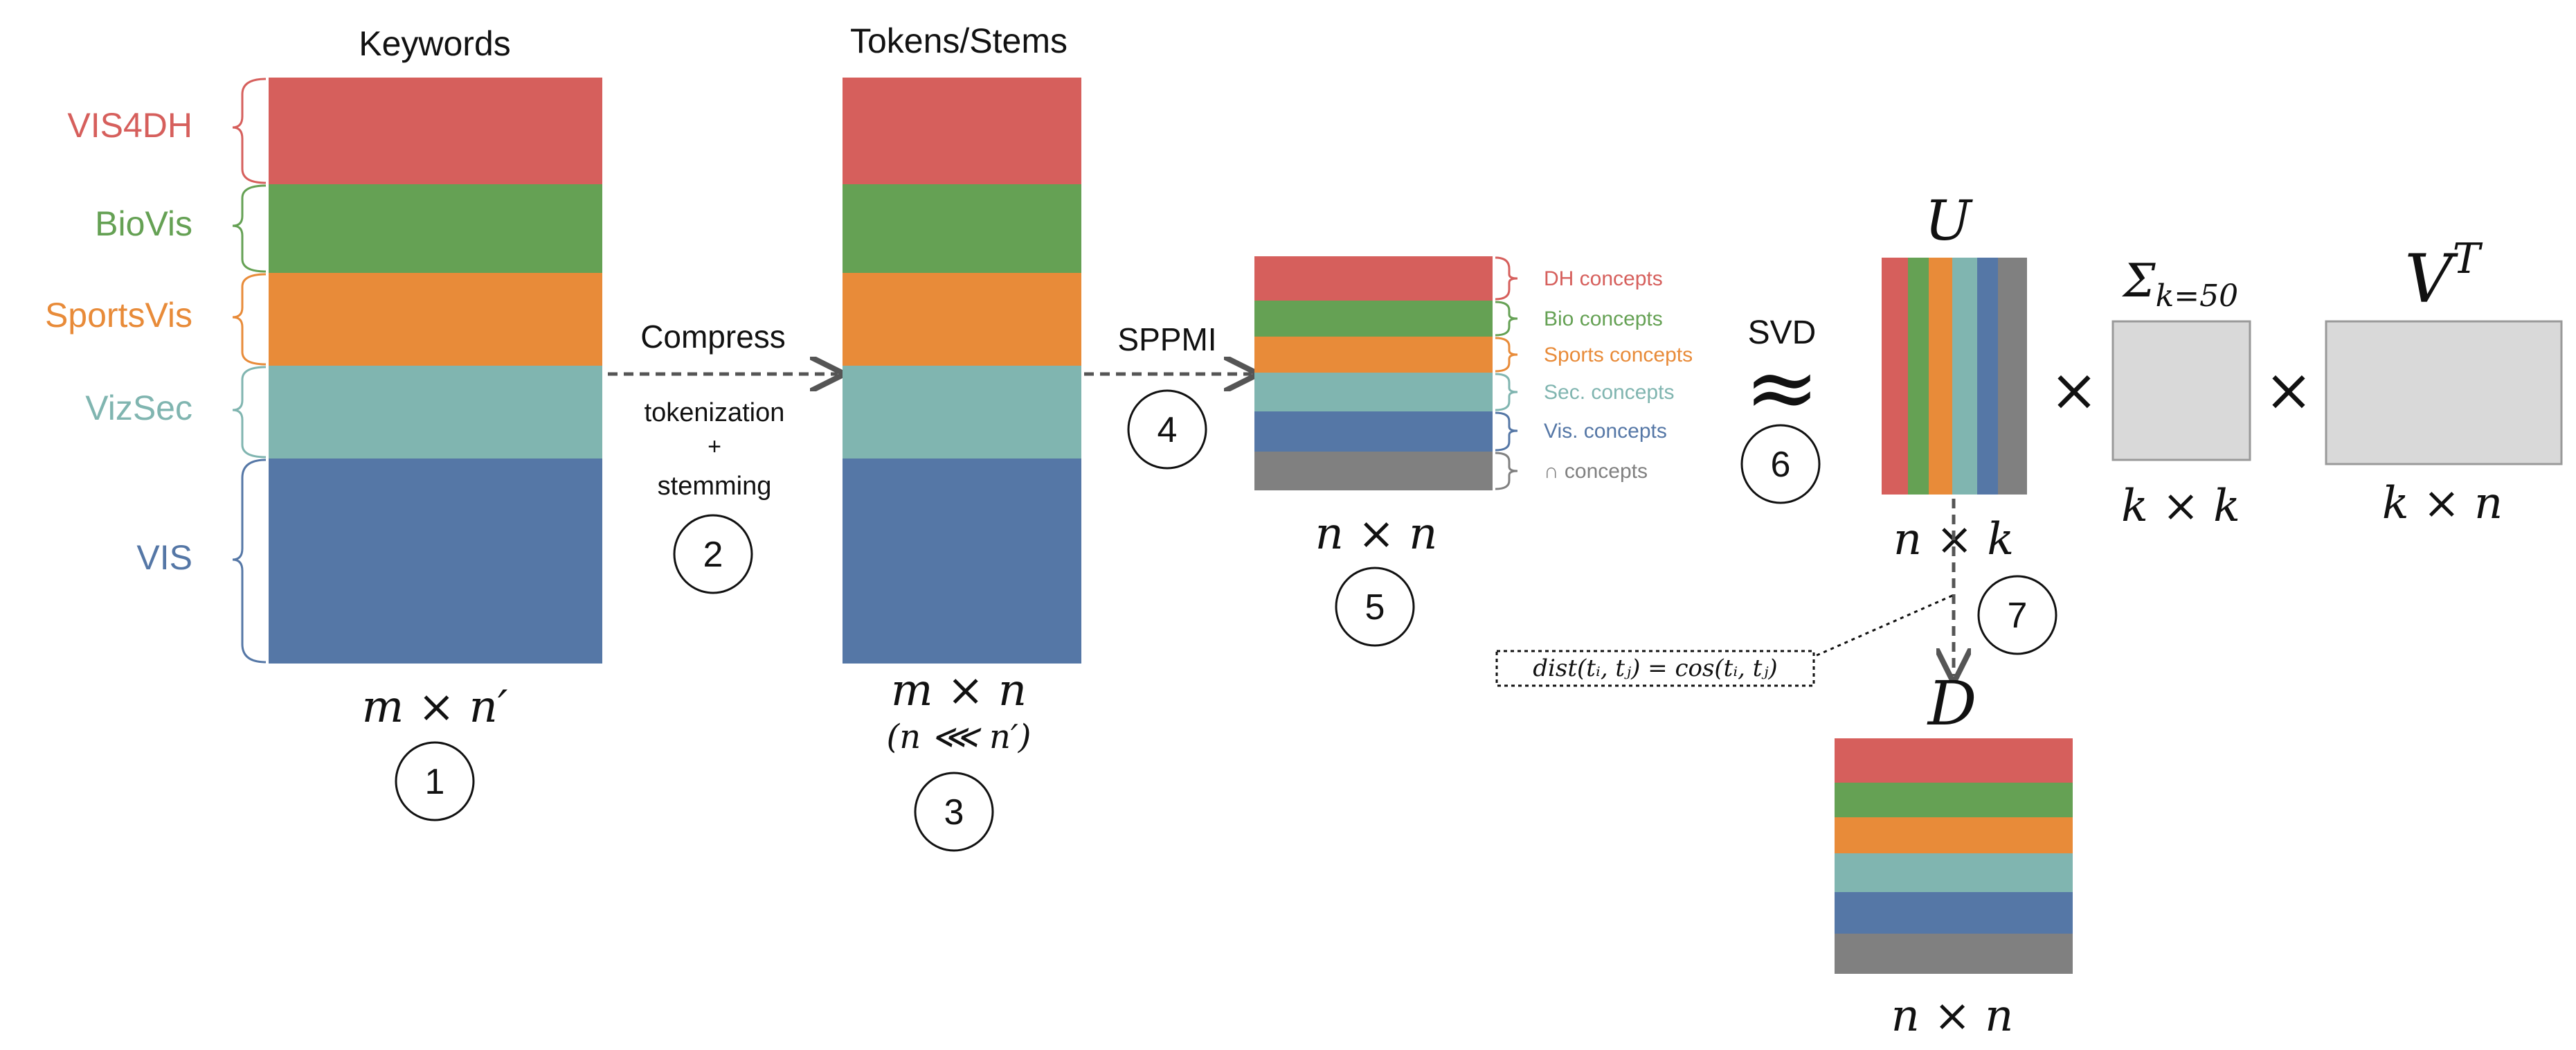 The width and height of the screenshot is (2576, 1050). Describe the element at coordinates (1955, 377) in the screenshot. I see `u-matrix` at that location.